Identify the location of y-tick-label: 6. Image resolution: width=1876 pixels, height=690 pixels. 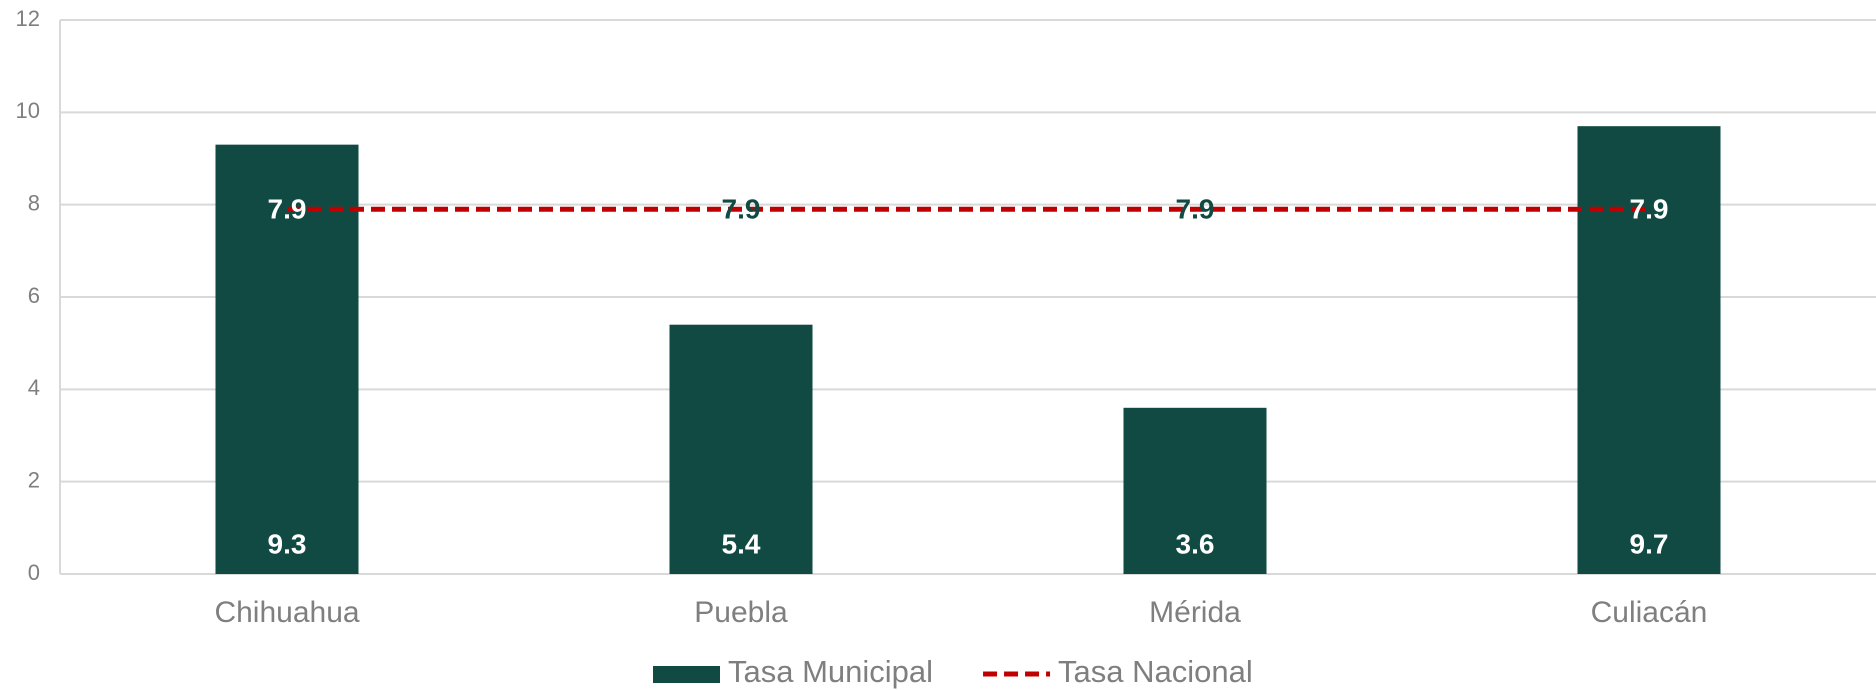
(34, 295).